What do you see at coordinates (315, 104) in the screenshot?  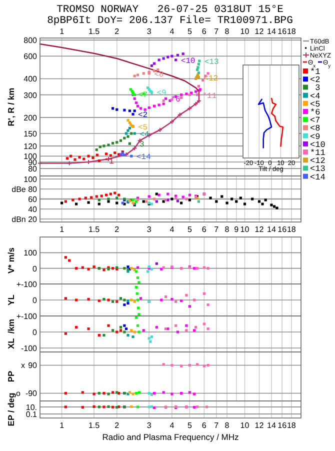 I see `legend-label: <5` at bounding box center [315, 104].